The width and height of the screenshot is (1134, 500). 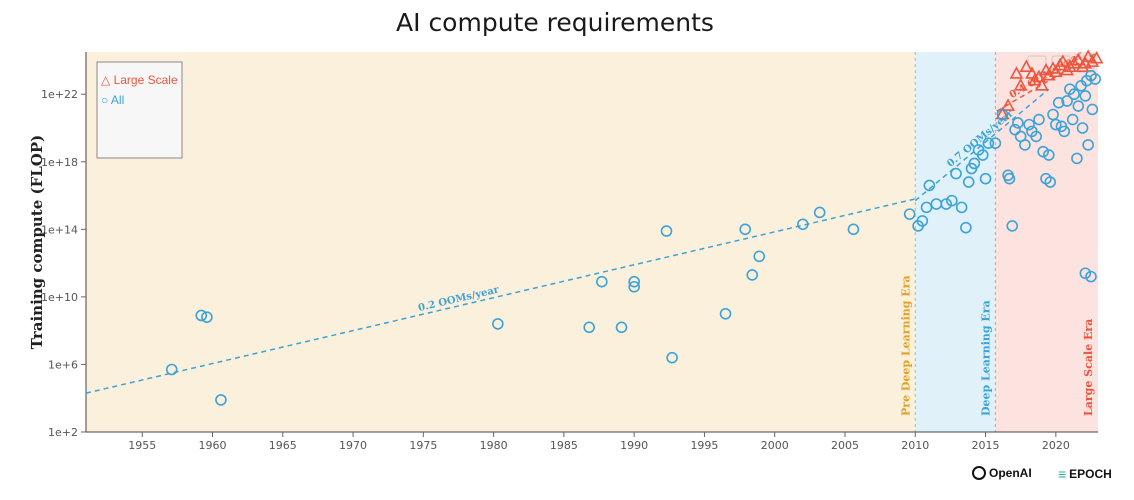 I want to click on epoch-logo: ≡ EPOCH, so click(x=1085, y=474).